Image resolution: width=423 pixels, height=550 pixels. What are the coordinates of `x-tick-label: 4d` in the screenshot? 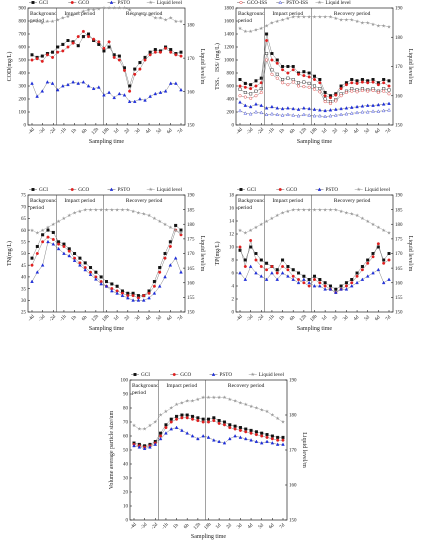 It's located at (356, 131).